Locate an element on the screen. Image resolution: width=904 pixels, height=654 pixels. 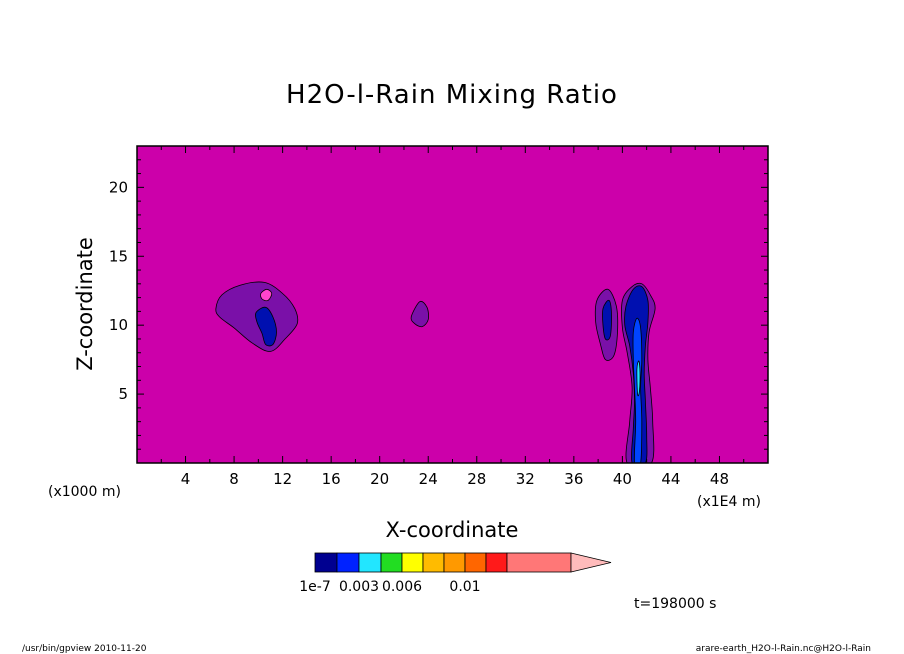
x-tick-label: 32 is located at coordinates (525, 479).